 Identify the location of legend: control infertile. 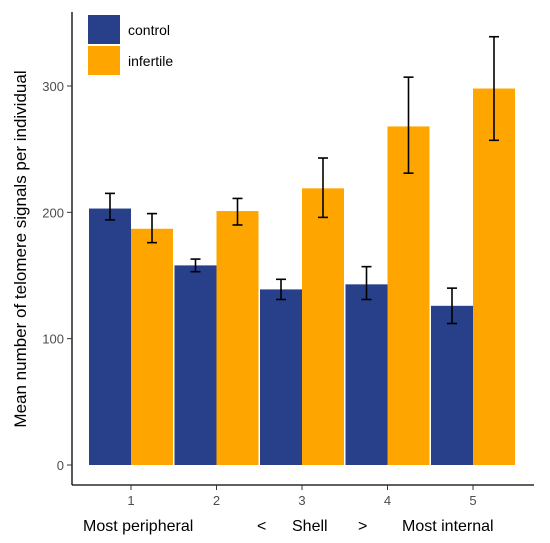
(130, 45).